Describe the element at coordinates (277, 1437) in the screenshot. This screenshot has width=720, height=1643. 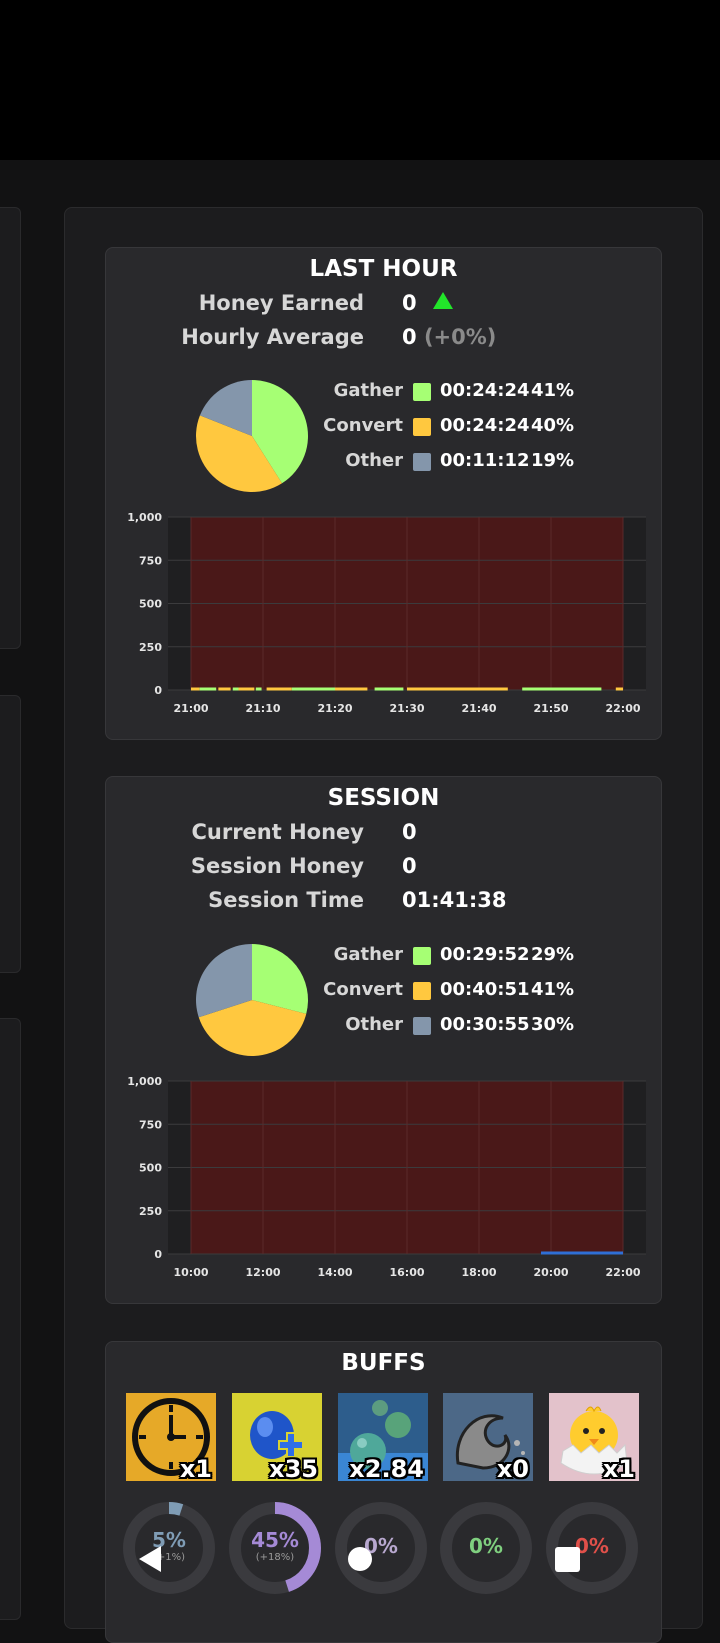
I see `blue-boost-icon: x35` at that location.